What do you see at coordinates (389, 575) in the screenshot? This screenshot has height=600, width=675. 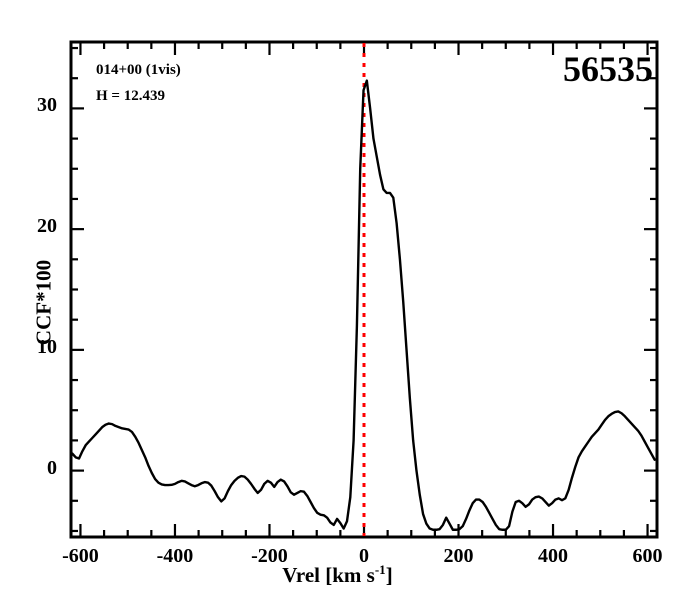 I see `x-axis-label-close: ]` at bounding box center [389, 575].